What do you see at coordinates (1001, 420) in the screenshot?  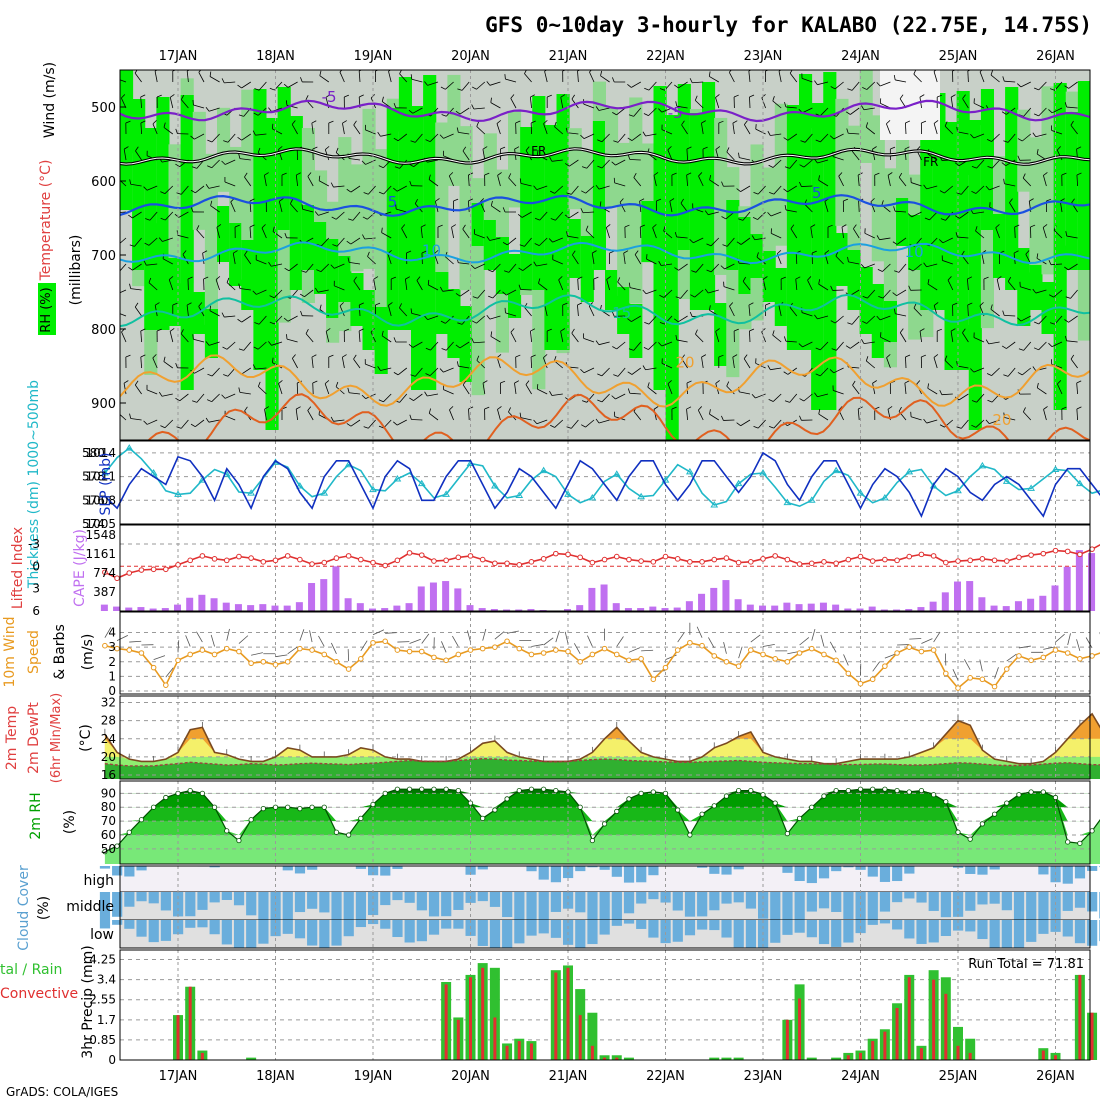 I see `contour-label: 20` at bounding box center [1001, 420].